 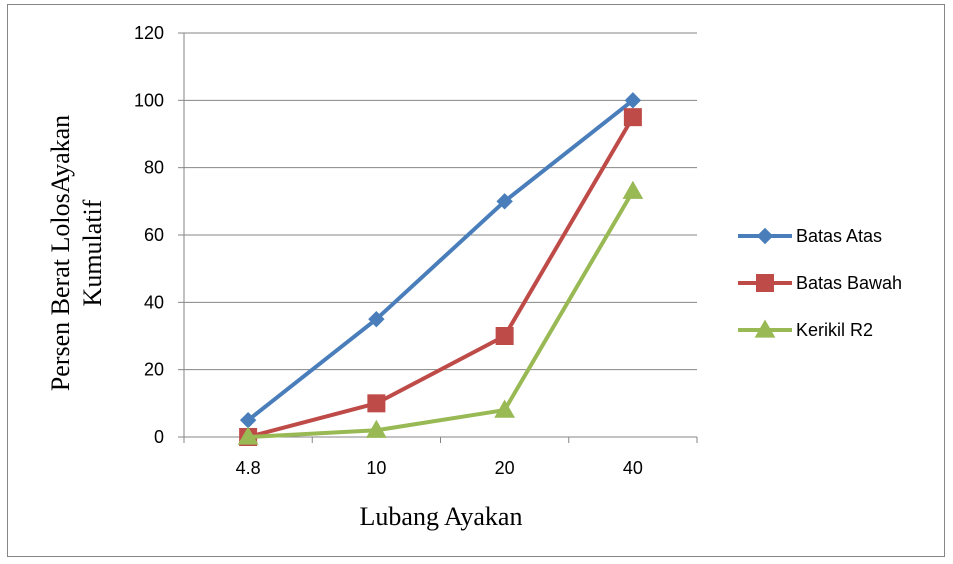 I want to click on legend: Batas Atas Batas Bawah Kerikil R2, so click(x=820, y=283).